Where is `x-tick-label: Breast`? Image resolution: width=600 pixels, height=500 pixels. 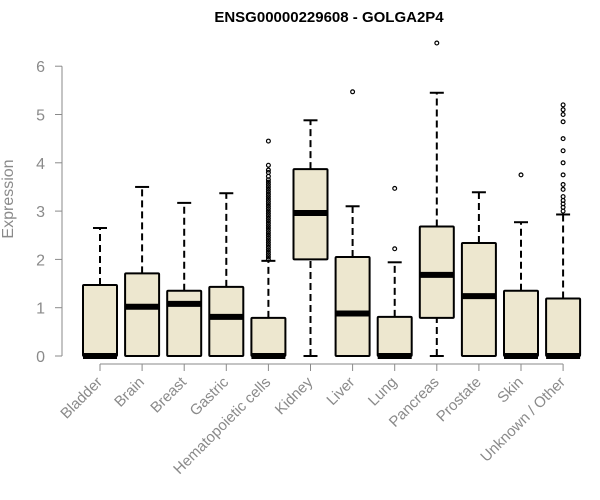 x-tick-label: Breast is located at coordinates (168, 394).